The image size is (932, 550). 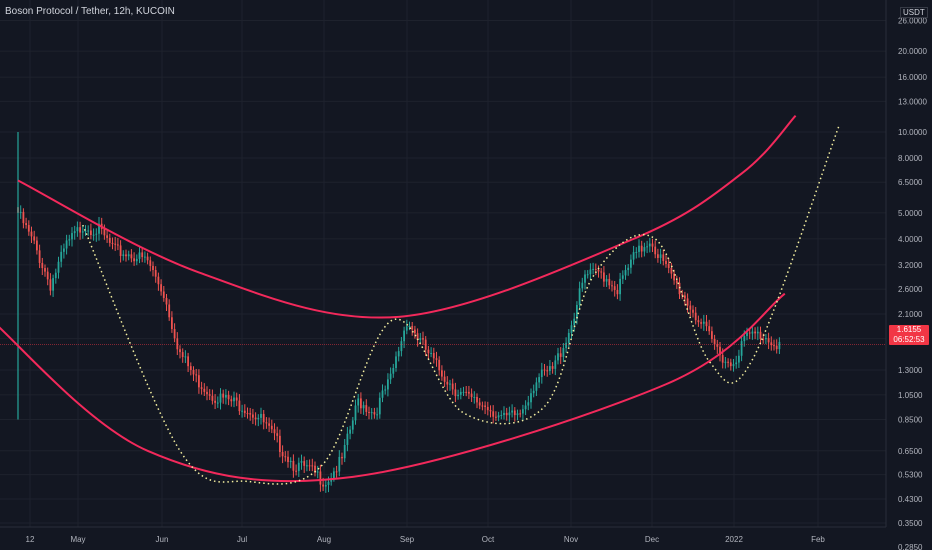 What do you see at coordinates (914, 12) in the screenshot?
I see `unit-badge: USDT` at bounding box center [914, 12].